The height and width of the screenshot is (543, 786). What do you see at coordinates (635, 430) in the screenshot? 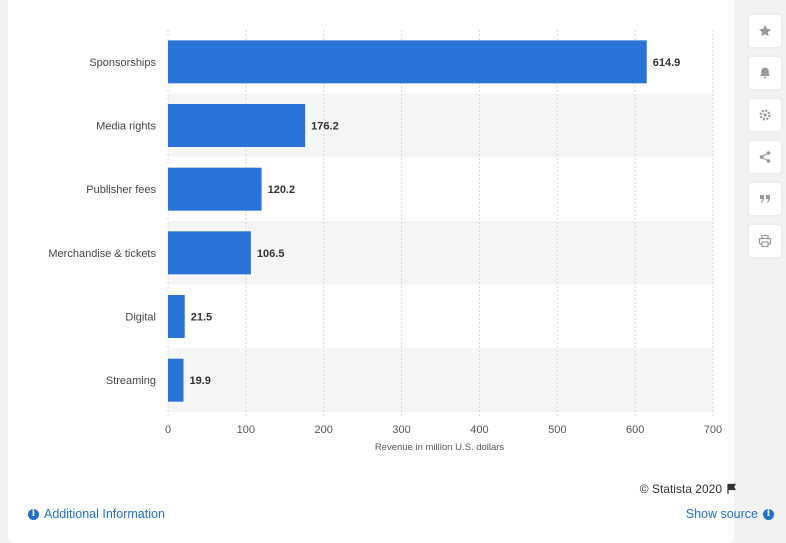
I see `x-tick-label: 600` at bounding box center [635, 430].